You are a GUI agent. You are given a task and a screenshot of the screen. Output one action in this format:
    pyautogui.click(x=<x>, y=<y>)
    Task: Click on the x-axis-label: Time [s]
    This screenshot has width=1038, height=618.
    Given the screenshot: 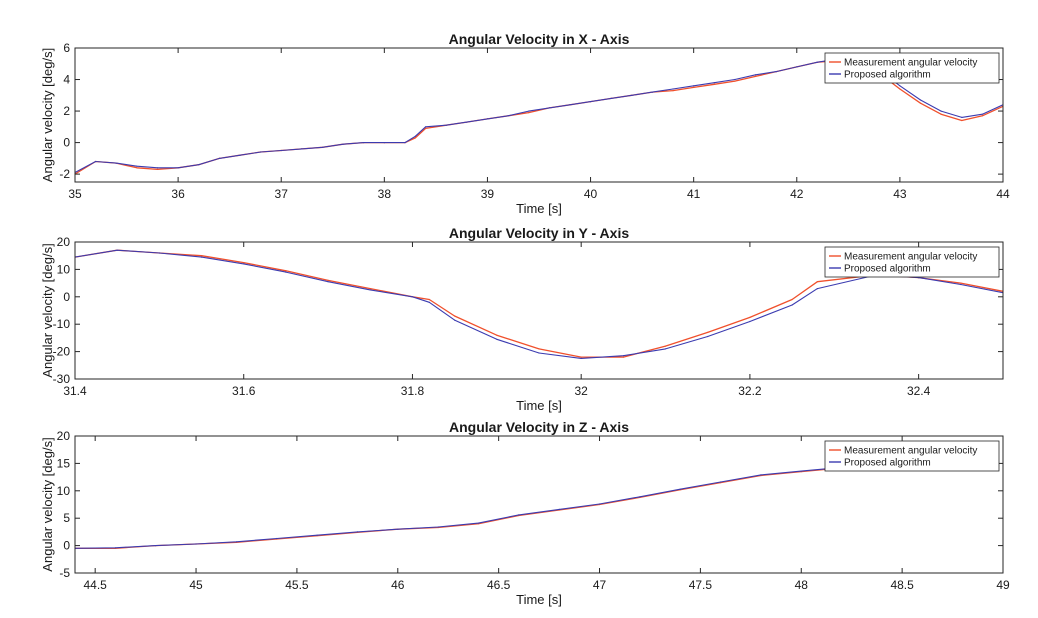 What is the action you would take?
    pyautogui.click(x=539, y=208)
    